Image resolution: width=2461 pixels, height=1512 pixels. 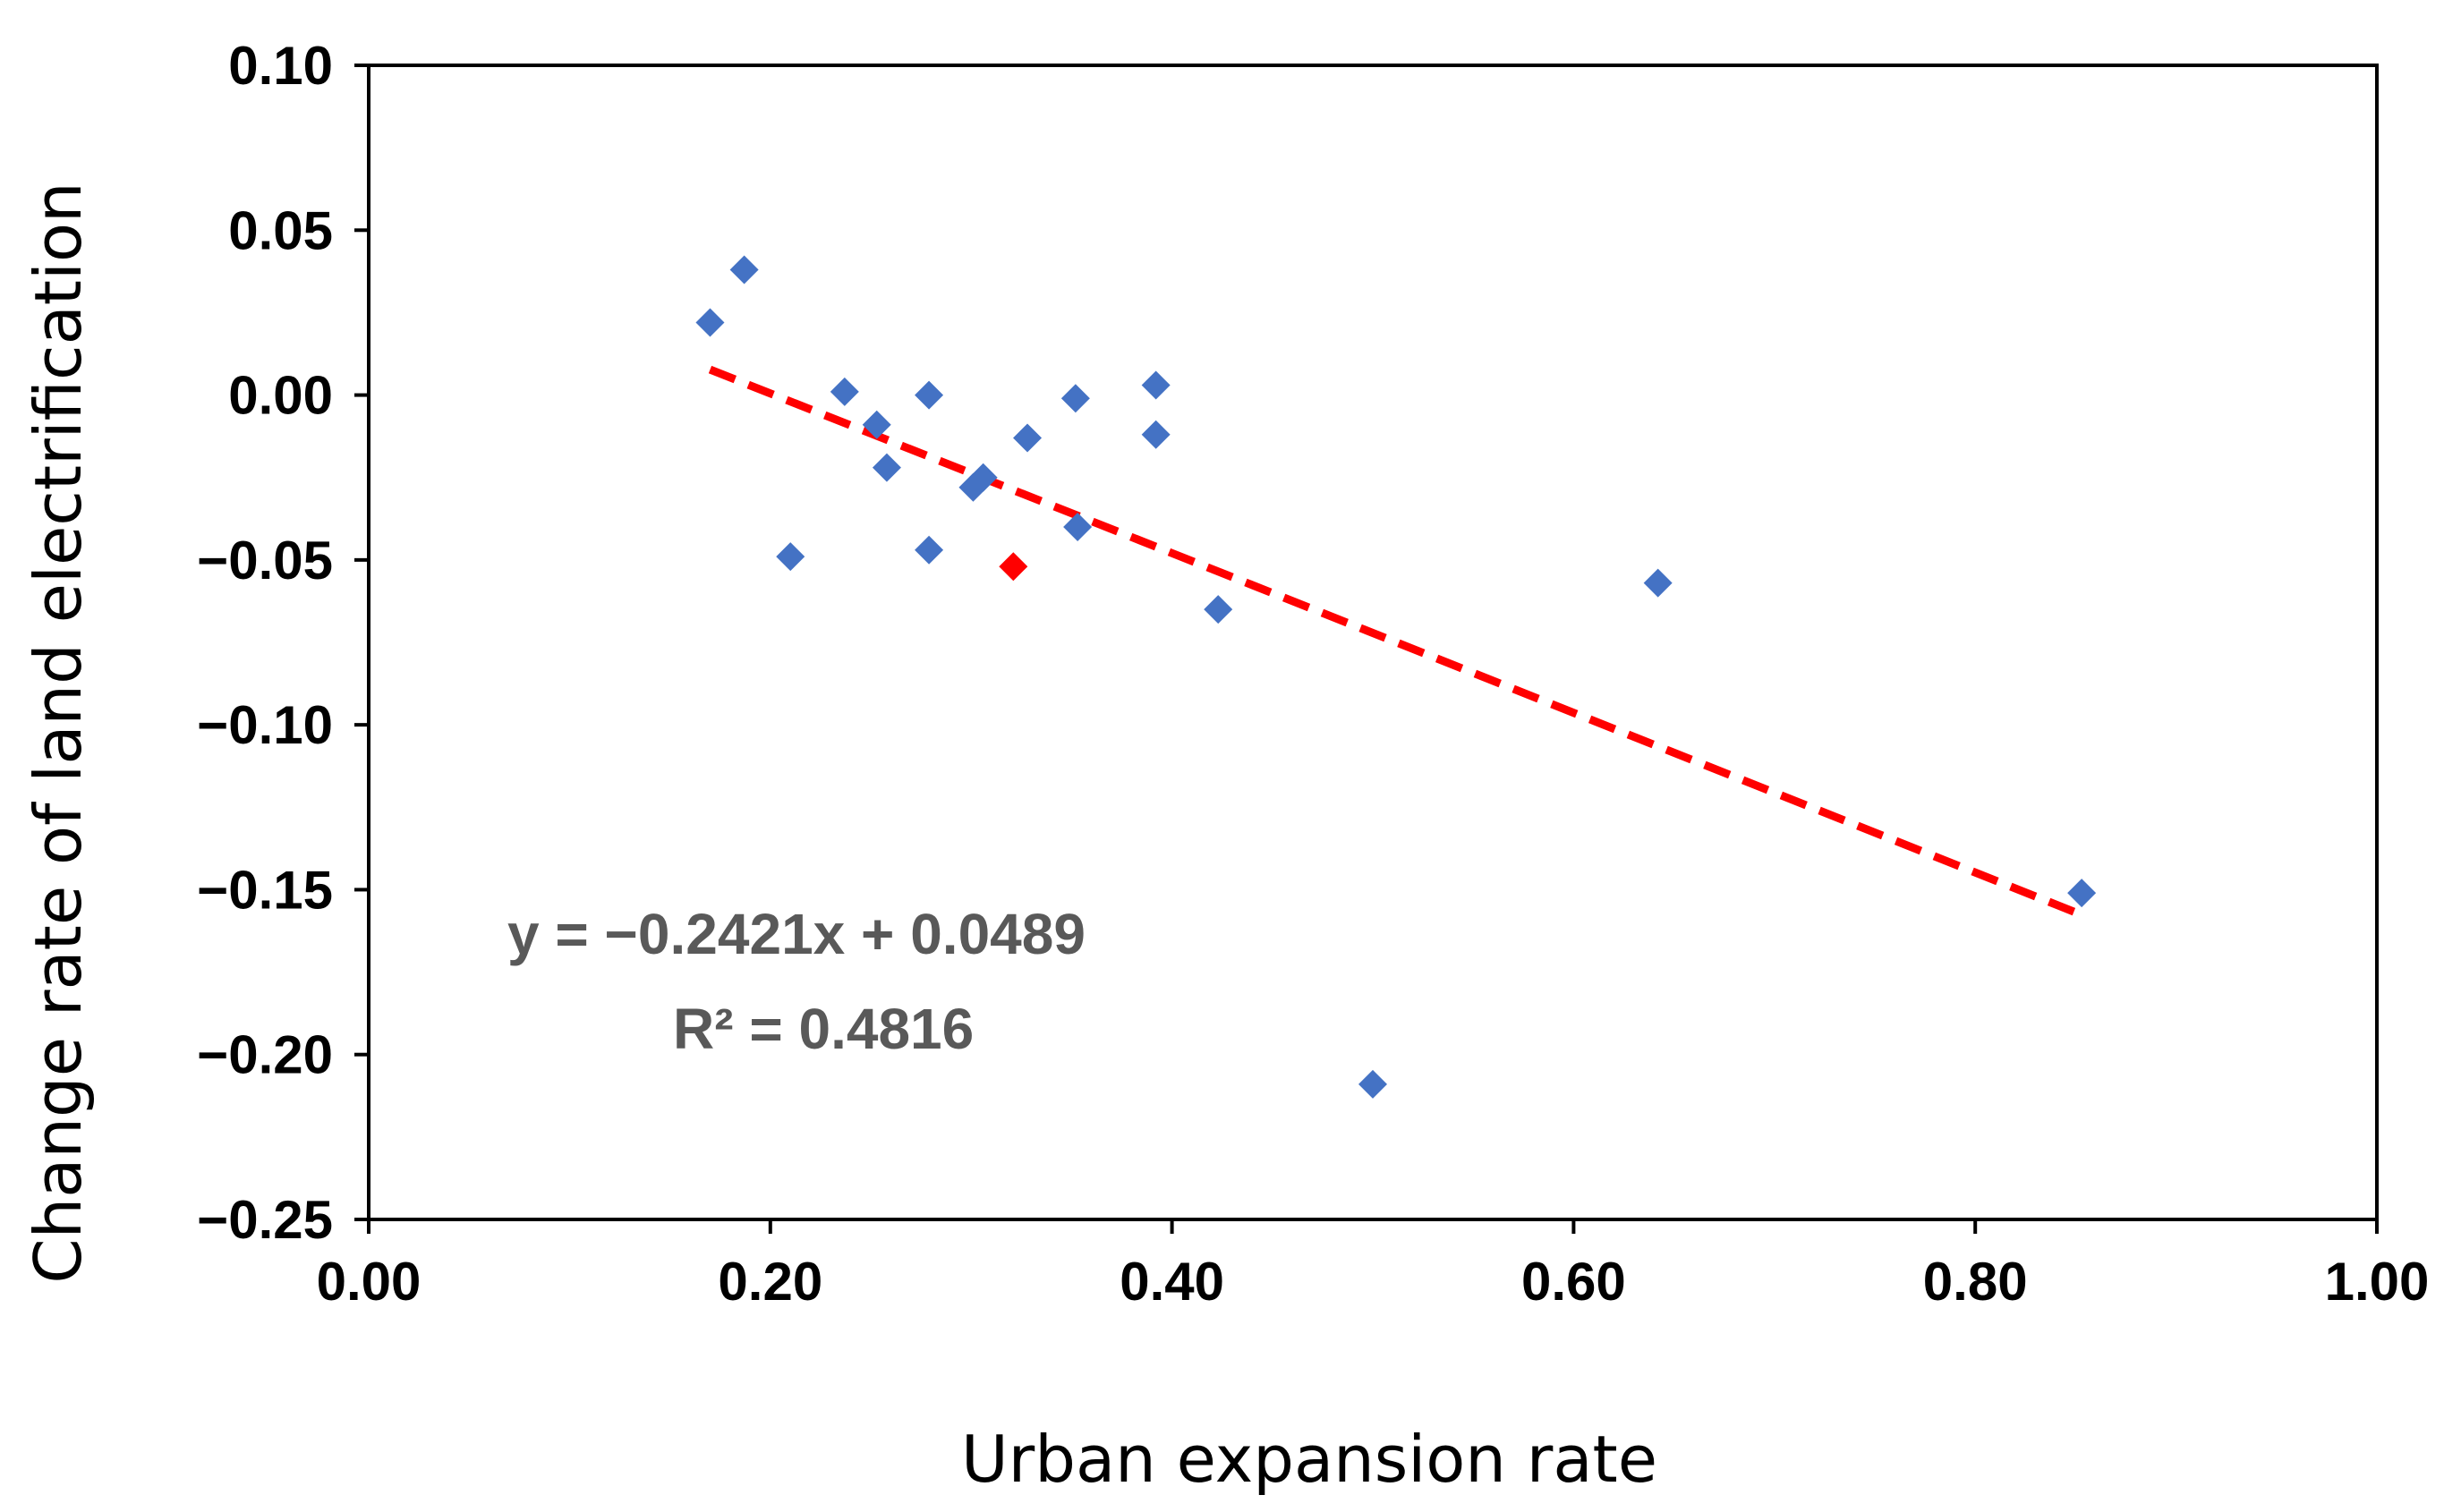 I want to click on y-tick-label: 0.10, so click(x=280, y=66).